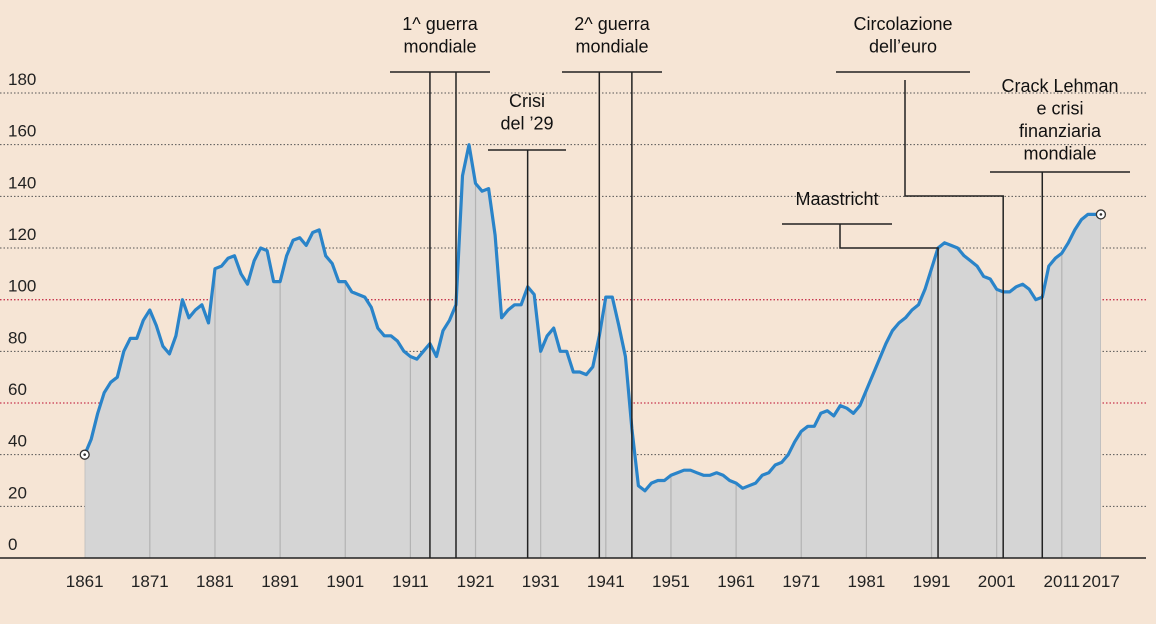 The width and height of the screenshot is (1156, 624). Describe the element at coordinates (866, 581) in the screenshot. I see `x-tick-label: 1981` at that location.